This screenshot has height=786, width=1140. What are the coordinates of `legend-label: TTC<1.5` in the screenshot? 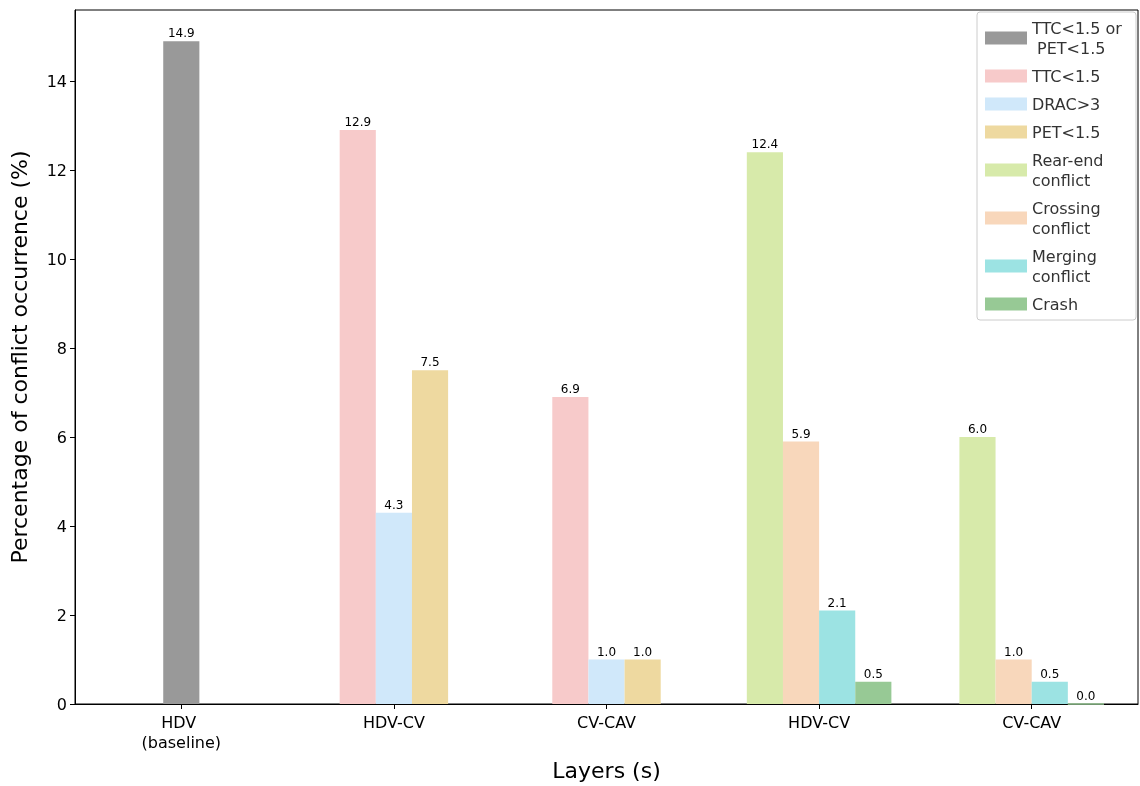 It's located at (1066, 76).